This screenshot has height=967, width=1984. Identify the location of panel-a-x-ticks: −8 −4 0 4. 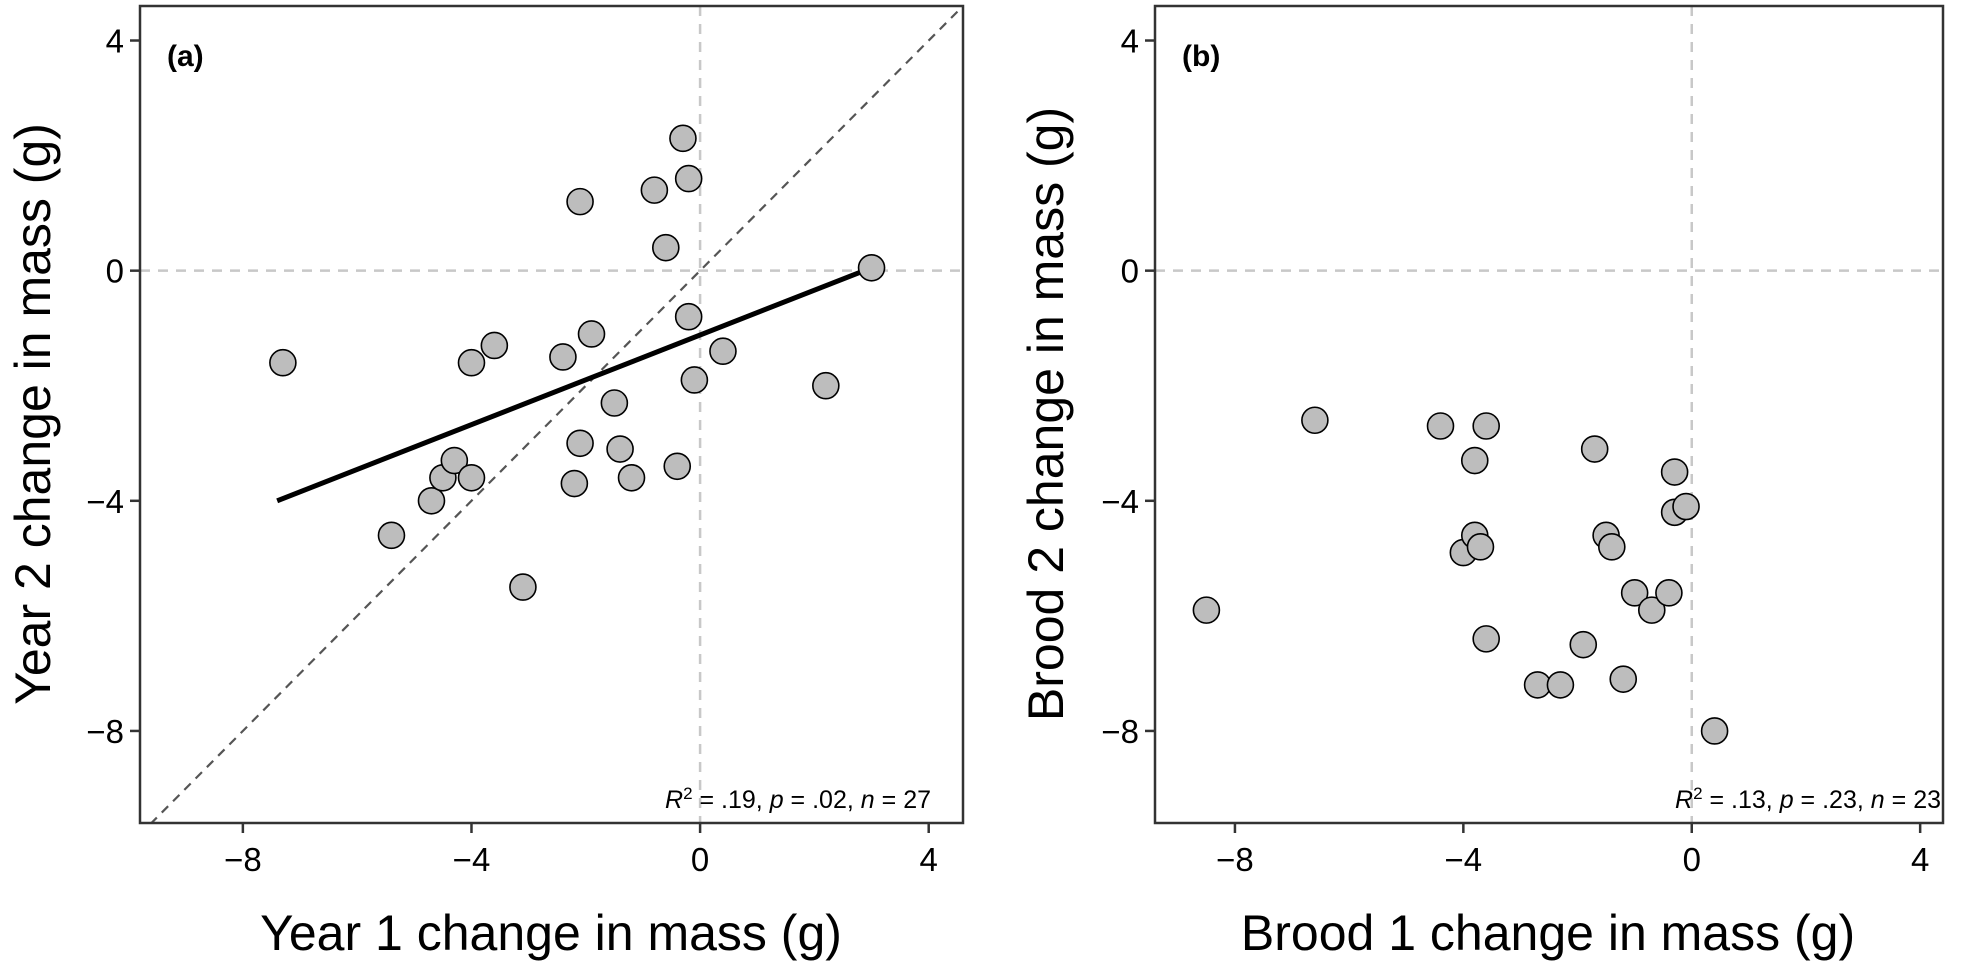
(581, 850).